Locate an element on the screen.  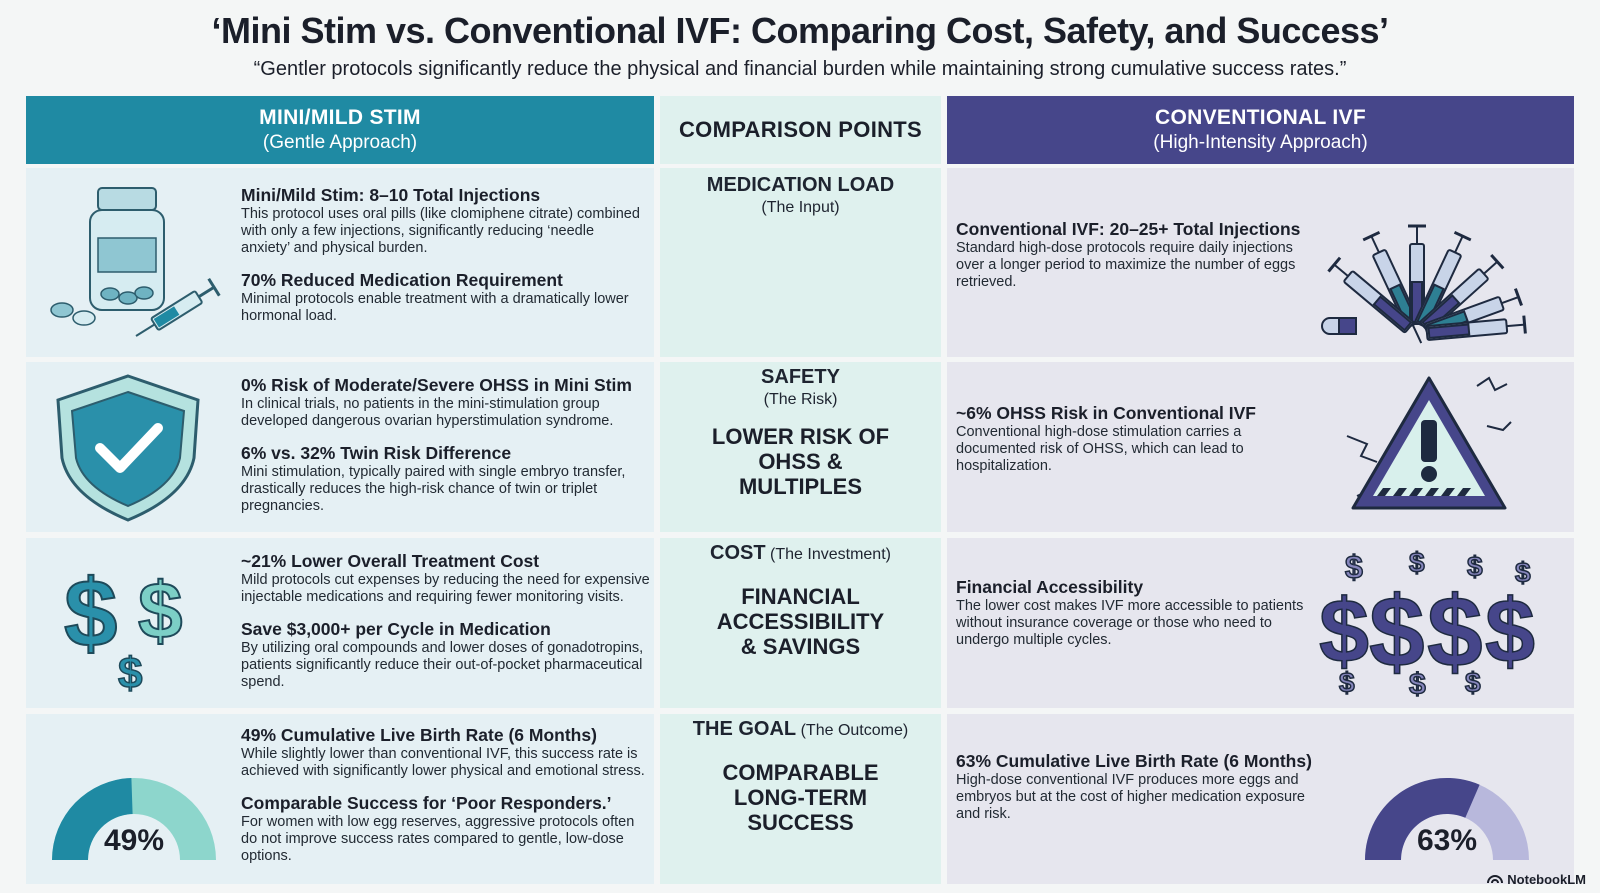
column-title: CONVENTIONAL IVF is located at coordinates (1260, 117).